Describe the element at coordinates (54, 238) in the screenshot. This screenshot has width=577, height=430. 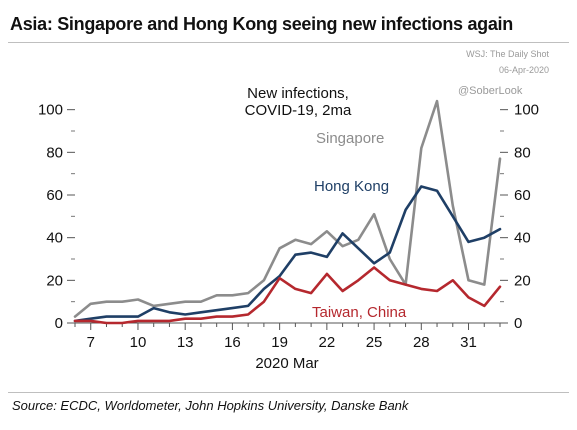
I see `y-tick-label-left: 40` at that location.